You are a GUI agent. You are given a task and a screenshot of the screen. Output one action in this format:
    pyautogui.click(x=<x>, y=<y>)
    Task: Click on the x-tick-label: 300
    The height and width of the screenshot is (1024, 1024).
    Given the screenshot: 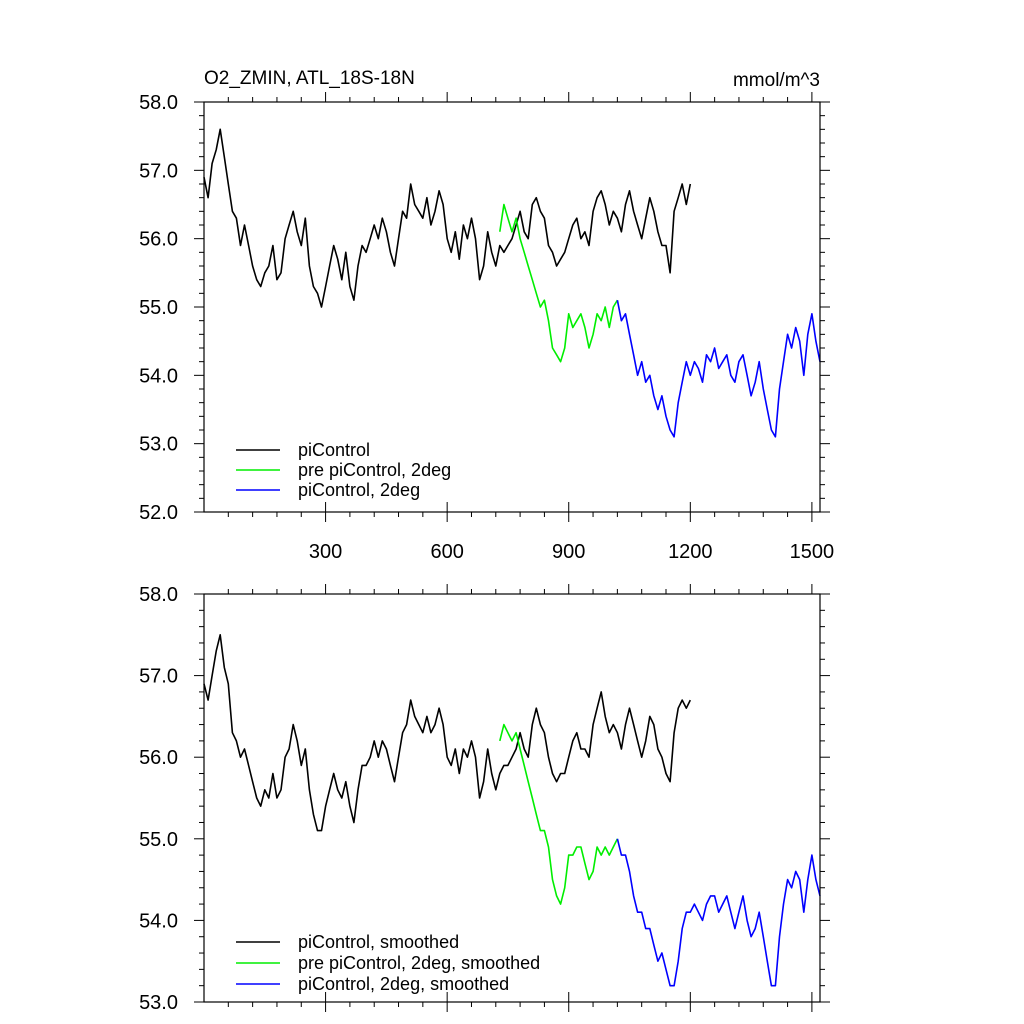 What is the action you would take?
    pyautogui.click(x=325, y=552)
    